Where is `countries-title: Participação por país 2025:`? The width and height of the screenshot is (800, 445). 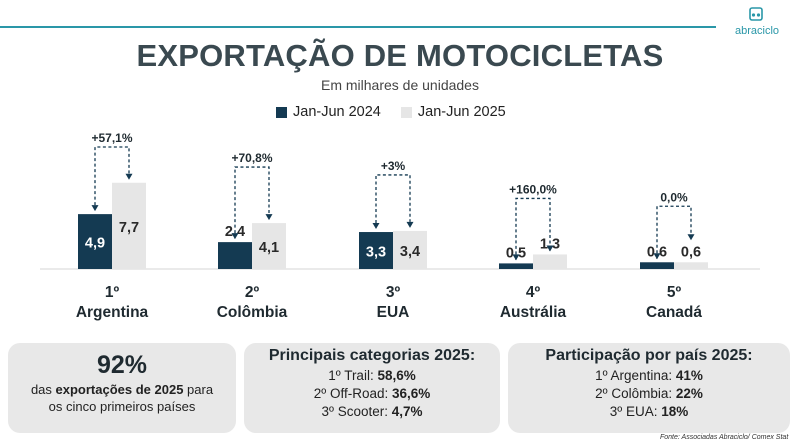
countries-title: Participação por país 2025: is located at coordinates (649, 355).